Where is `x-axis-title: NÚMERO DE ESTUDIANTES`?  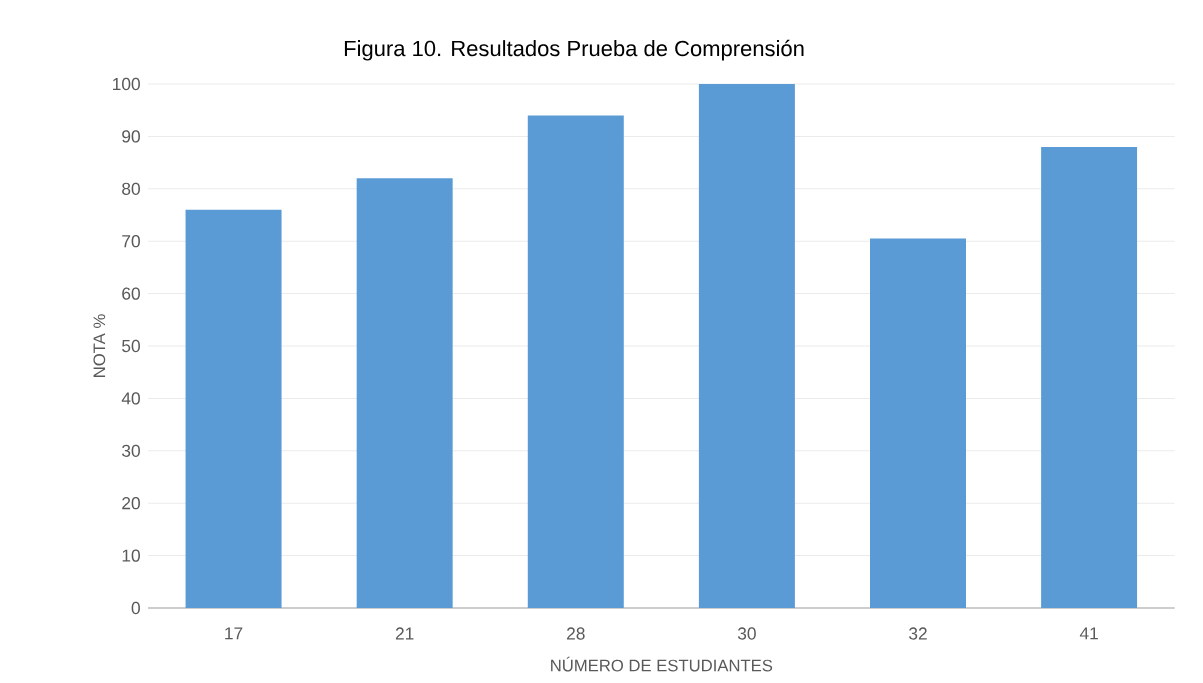
x-axis-title: NÚMERO DE ESTUDIANTES is located at coordinates (662, 664).